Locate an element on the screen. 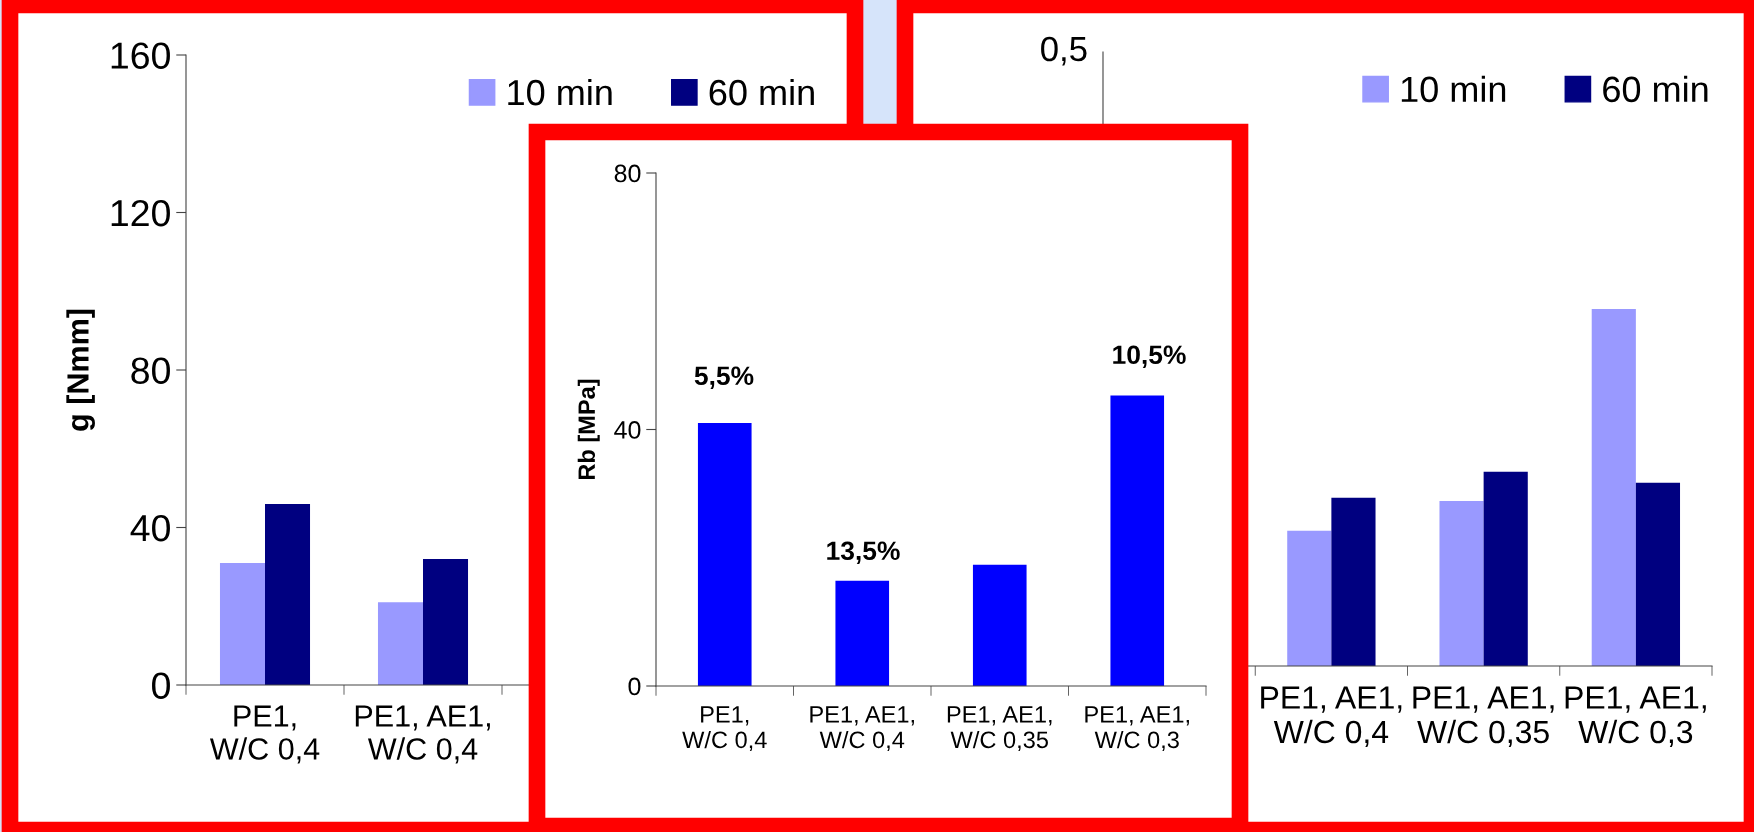 This screenshot has width=1754, height=832. y-axis-title: Rb [MPa] is located at coordinates (588, 429).